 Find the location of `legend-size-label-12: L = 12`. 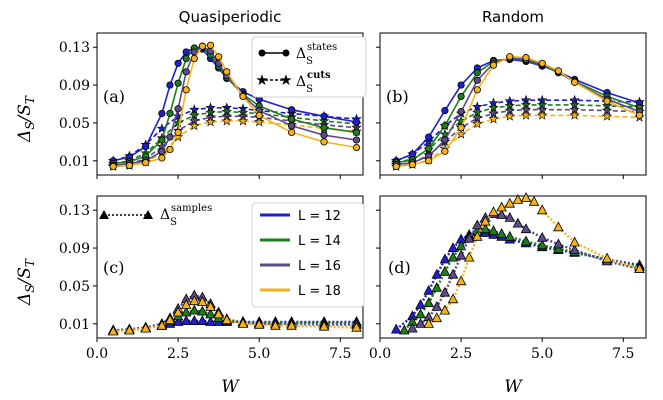

legend-size-label-12: L = 12 is located at coordinates (319, 216).